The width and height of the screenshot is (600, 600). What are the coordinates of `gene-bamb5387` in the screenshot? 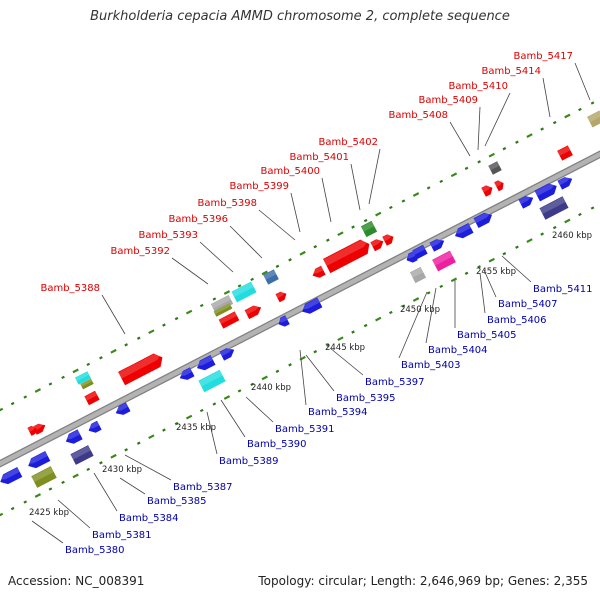 It's located at (122, 408).